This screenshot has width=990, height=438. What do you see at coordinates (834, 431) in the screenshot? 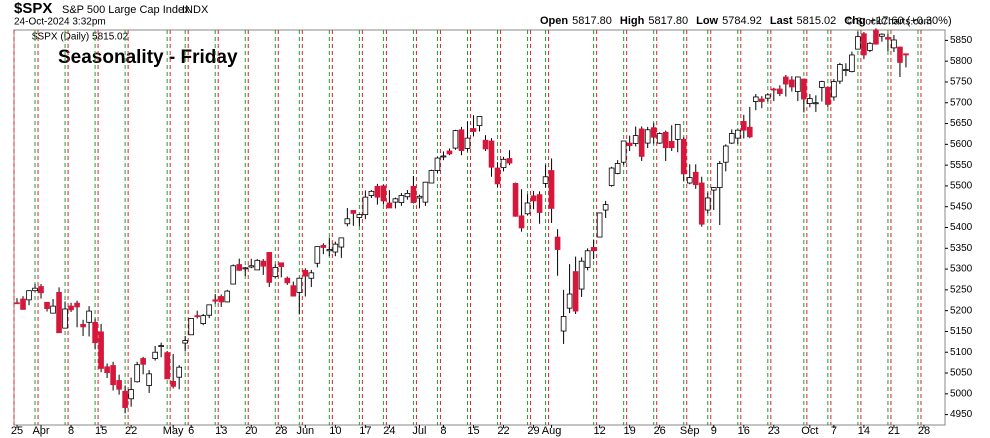
I see `x-tick-label: 7` at bounding box center [834, 431].